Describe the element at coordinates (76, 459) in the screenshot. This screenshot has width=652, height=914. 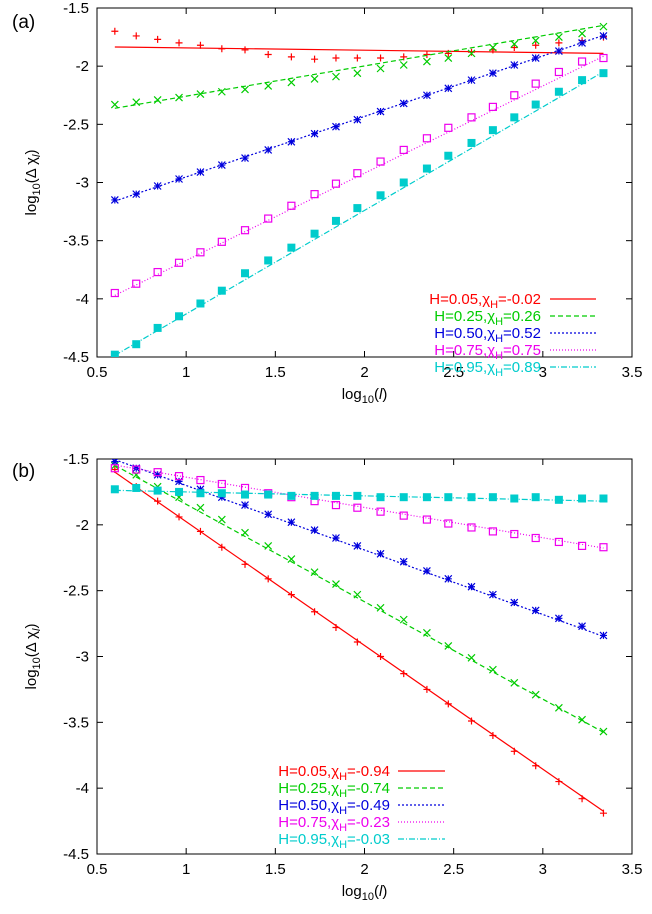
I see `y-tick-label: -1.5` at that location.